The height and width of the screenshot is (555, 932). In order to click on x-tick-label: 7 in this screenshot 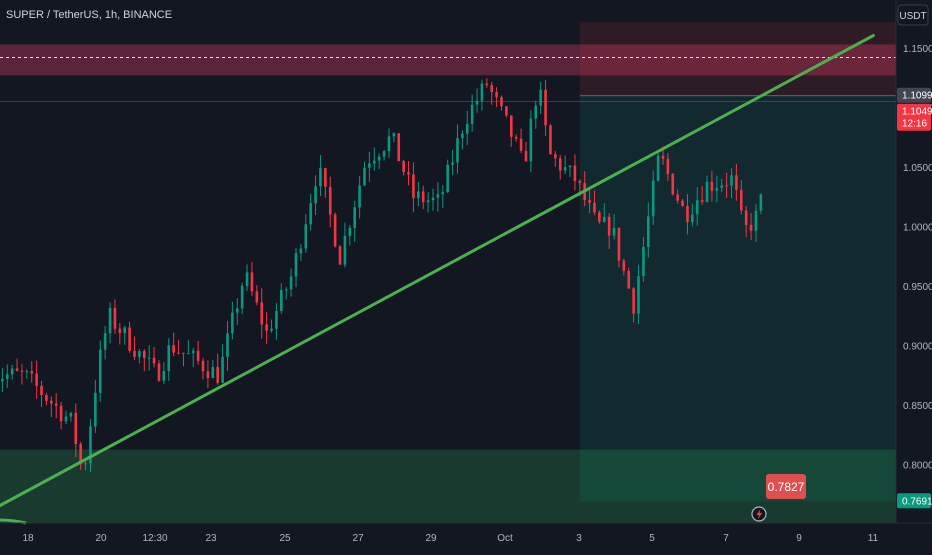, I will do `click(726, 538)`.